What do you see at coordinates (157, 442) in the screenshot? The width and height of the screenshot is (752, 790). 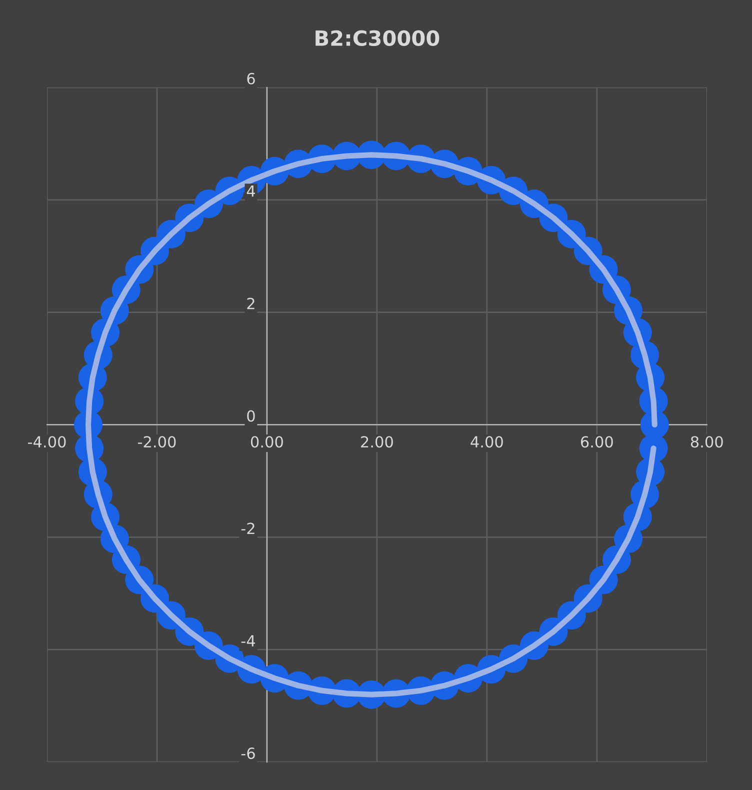 I see `x-tick-label: -2.00` at bounding box center [157, 442].